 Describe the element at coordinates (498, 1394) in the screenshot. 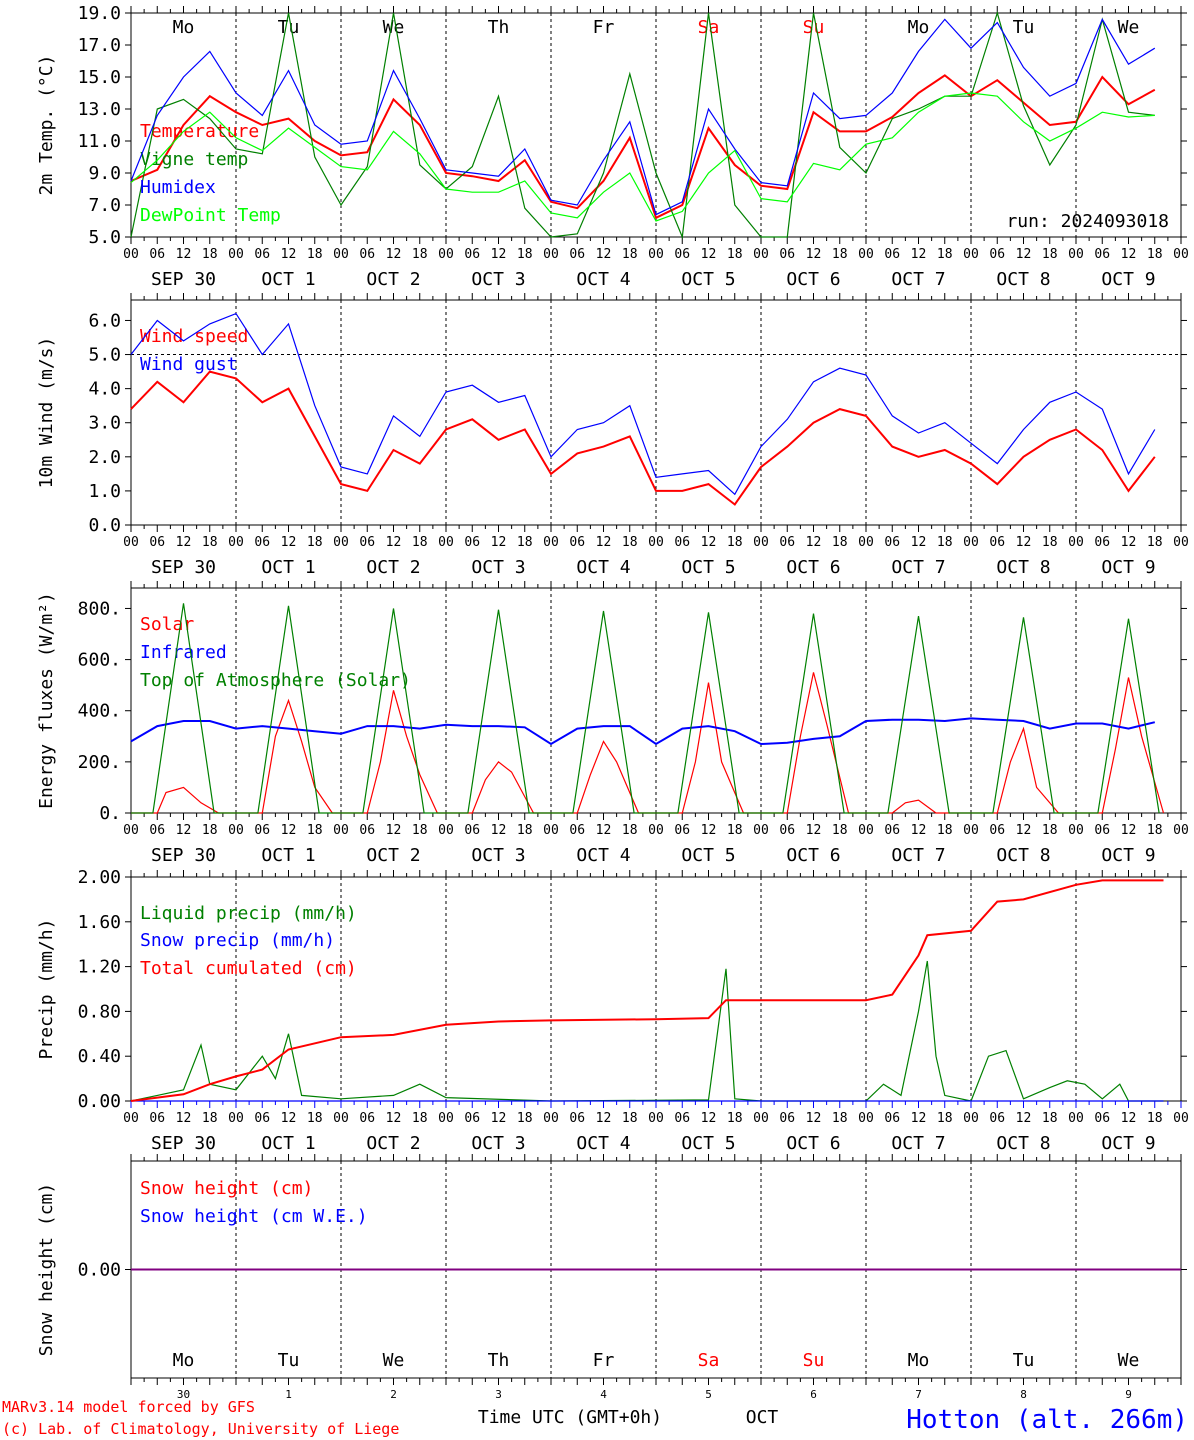

I see `bottom-day-number: 3` at that location.